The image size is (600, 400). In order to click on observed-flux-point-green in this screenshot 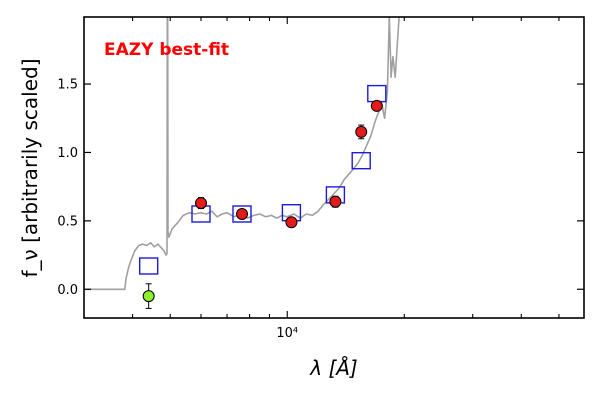, I will do `click(148, 296)`.